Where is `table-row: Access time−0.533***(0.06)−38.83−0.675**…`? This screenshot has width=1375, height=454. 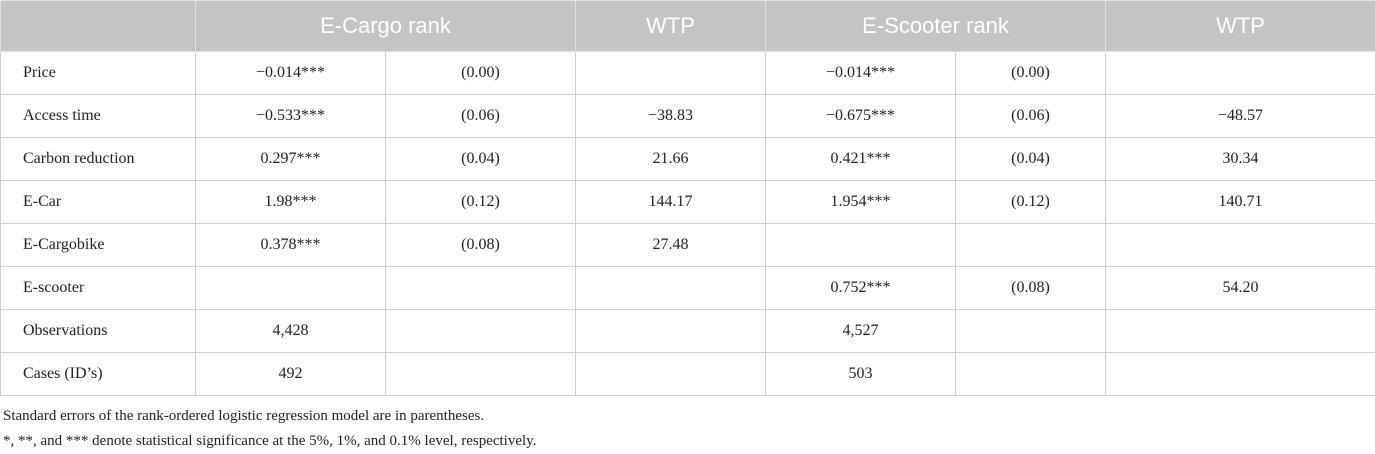
table-row: Access time−0.533***(0.06)−38.83−0.675**… is located at coordinates (688, 116).